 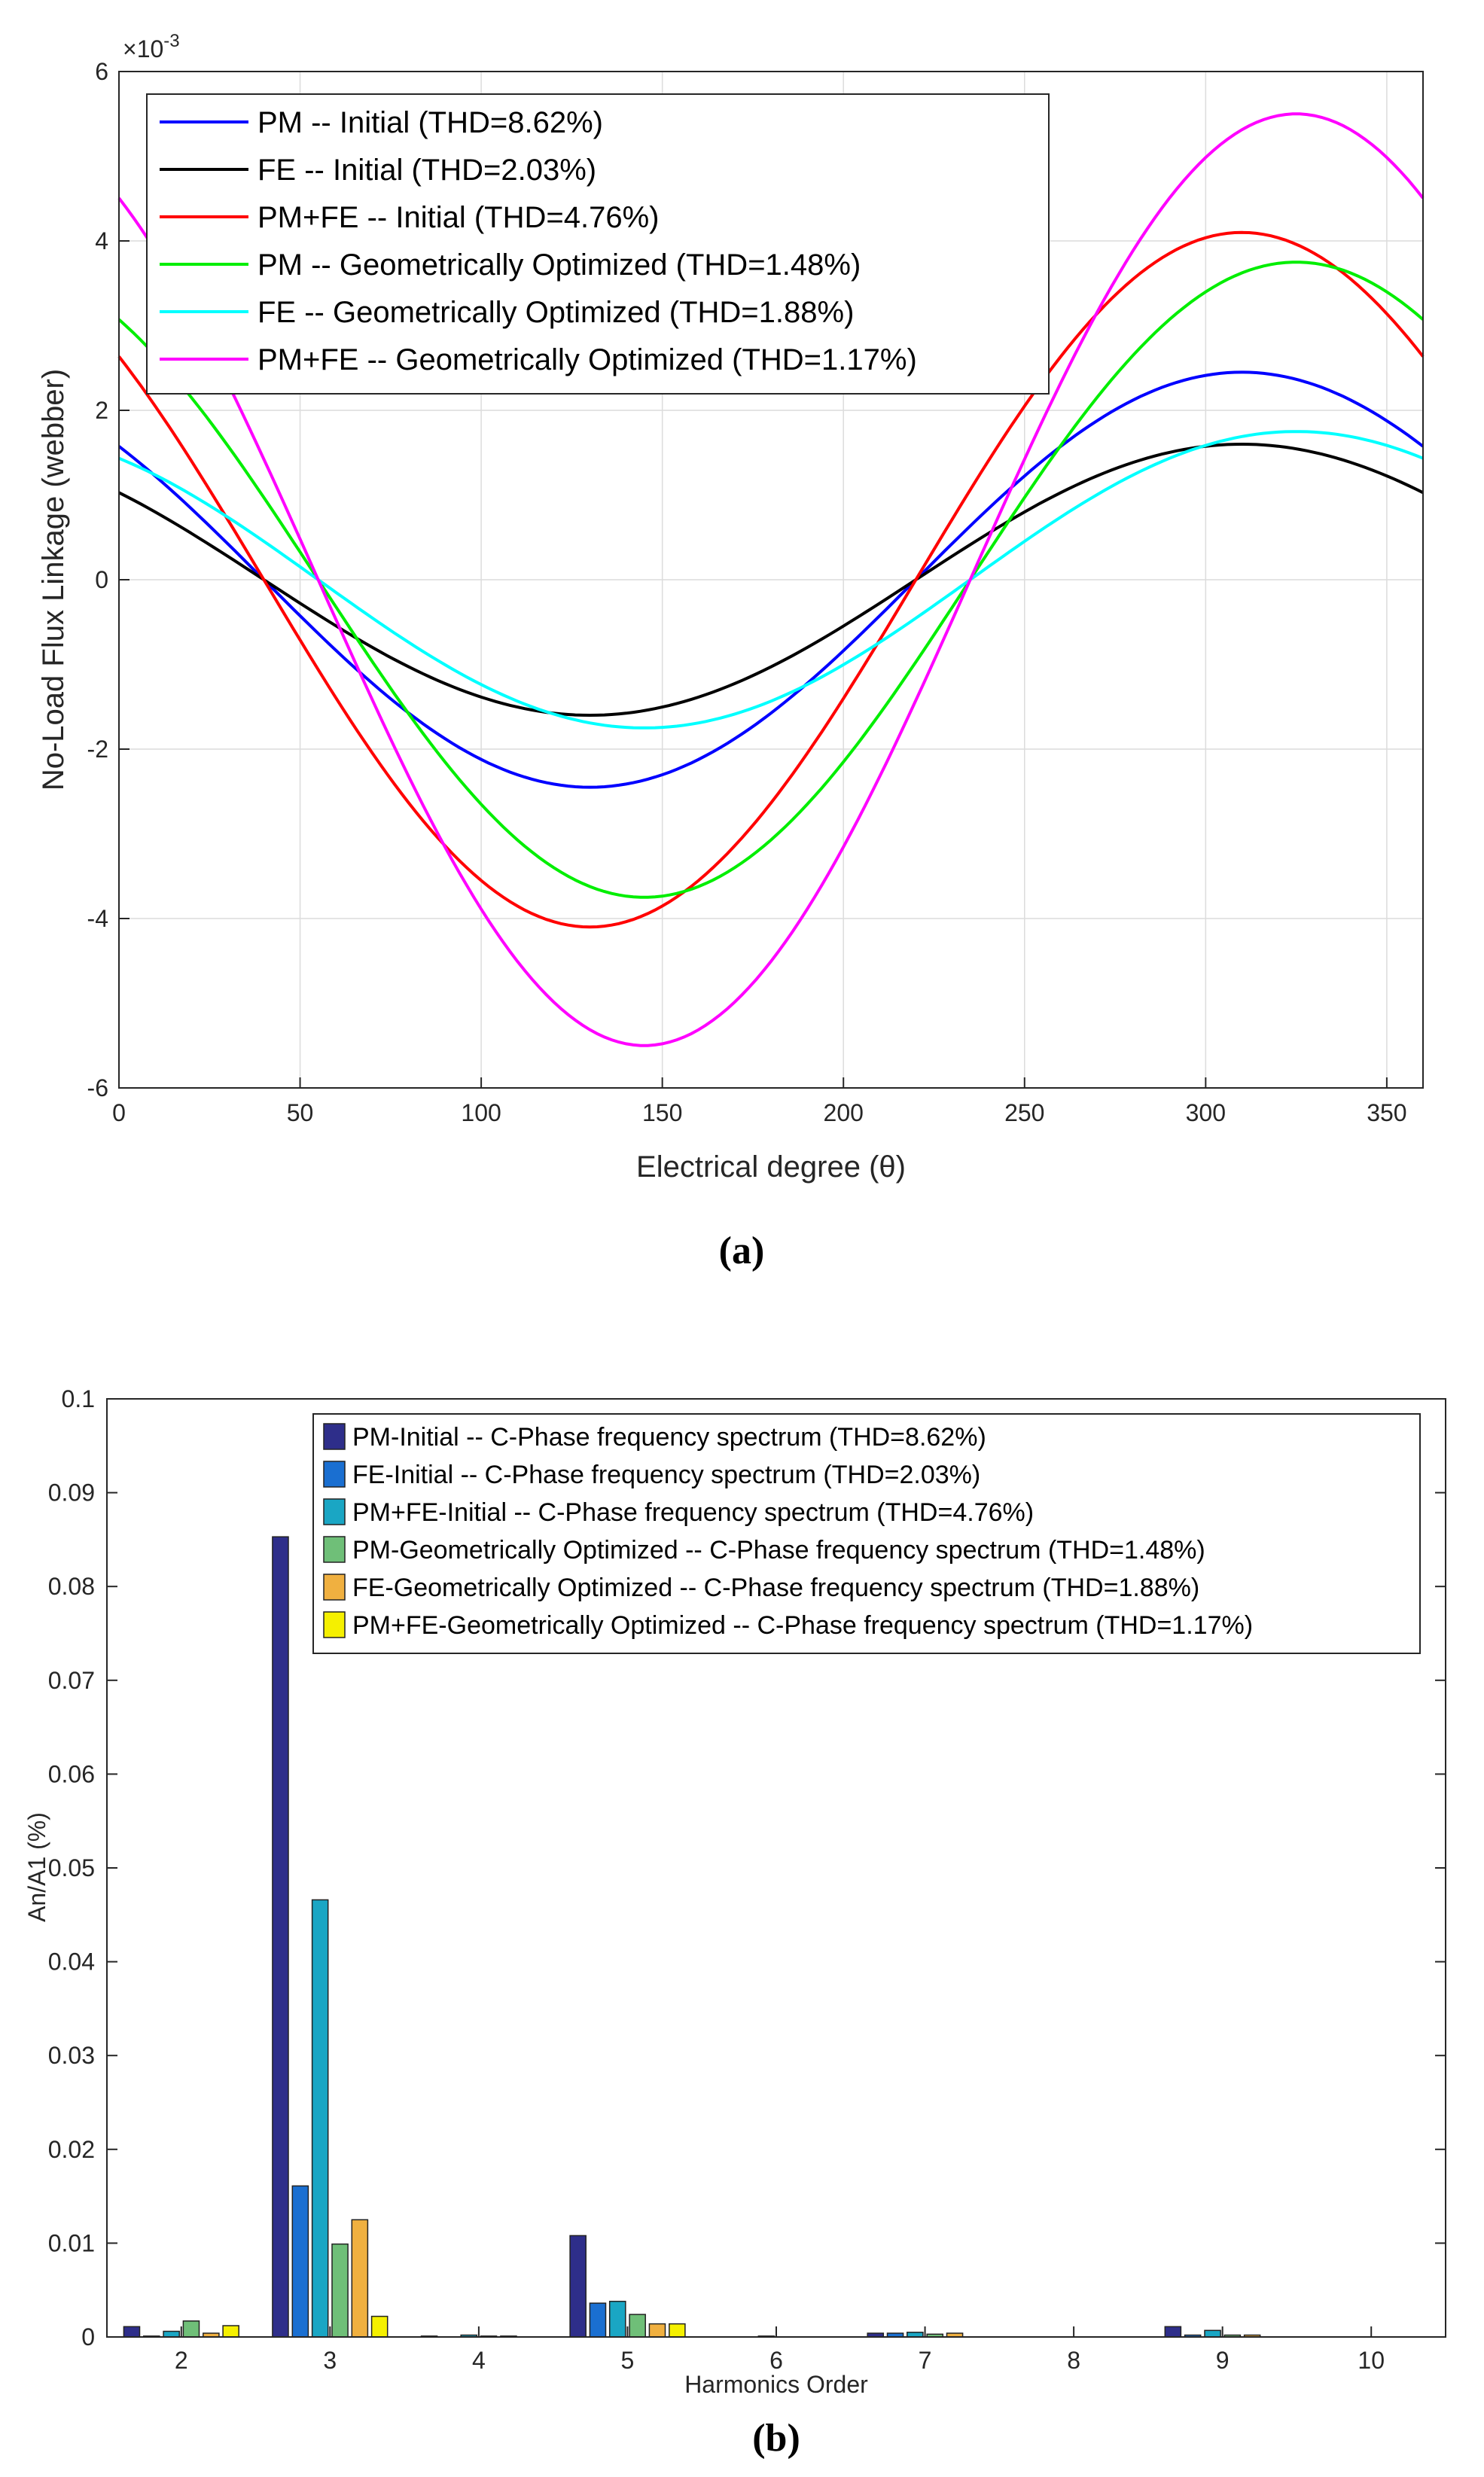 I want to click on chart-a-y-exponent-power: -3, so click(x=171, y=41).